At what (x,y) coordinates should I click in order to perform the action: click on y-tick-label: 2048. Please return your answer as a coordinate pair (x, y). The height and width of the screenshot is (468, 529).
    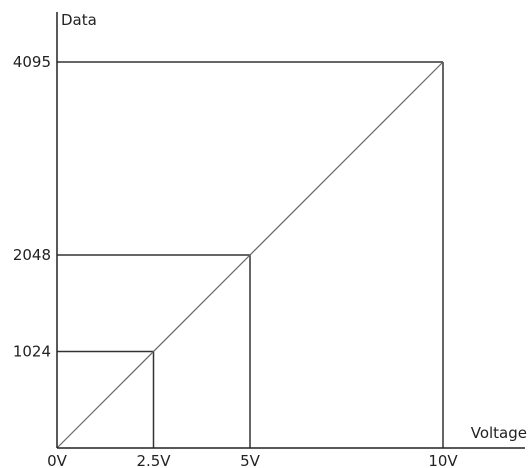
    Looking at the image, I should click on (32, 255).